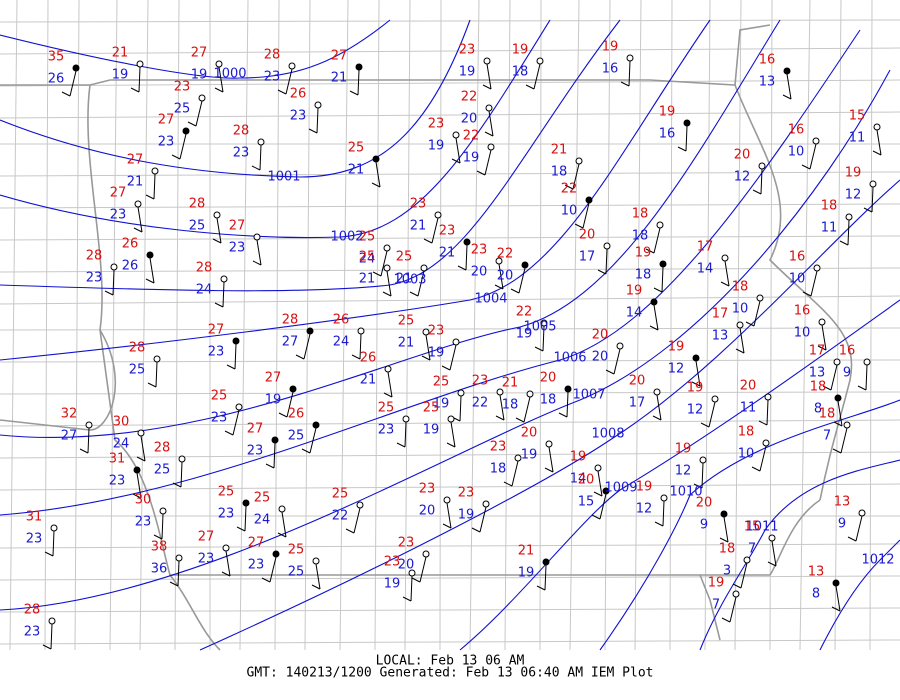 Image resolution: width=900 pixels, height=700 pixels. What do you see at coordinates (634, 313) in the screenshot?
I see `dewpoint: 14` at bounding box center [634, 313].